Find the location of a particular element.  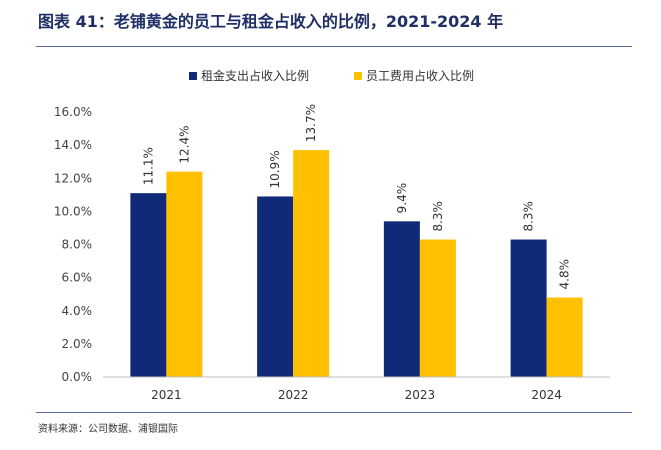

data-label: 11.1% is located at coordinates (148, 166).